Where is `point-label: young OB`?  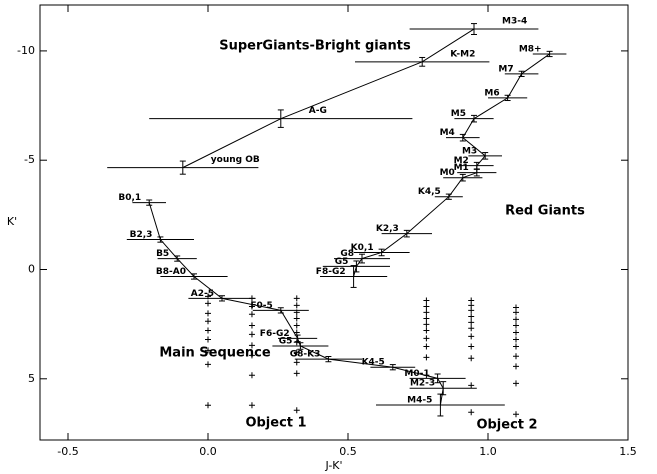 point-label: young OB is located at coordinates (235, 160).